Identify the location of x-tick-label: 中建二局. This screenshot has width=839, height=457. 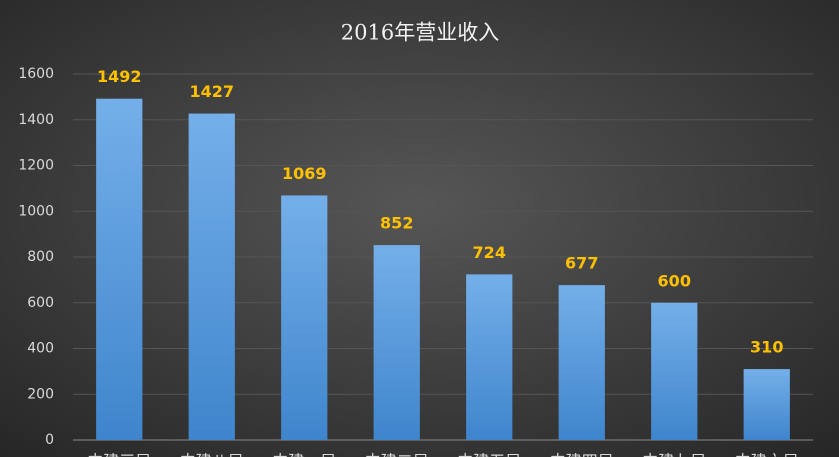
(397, 454).